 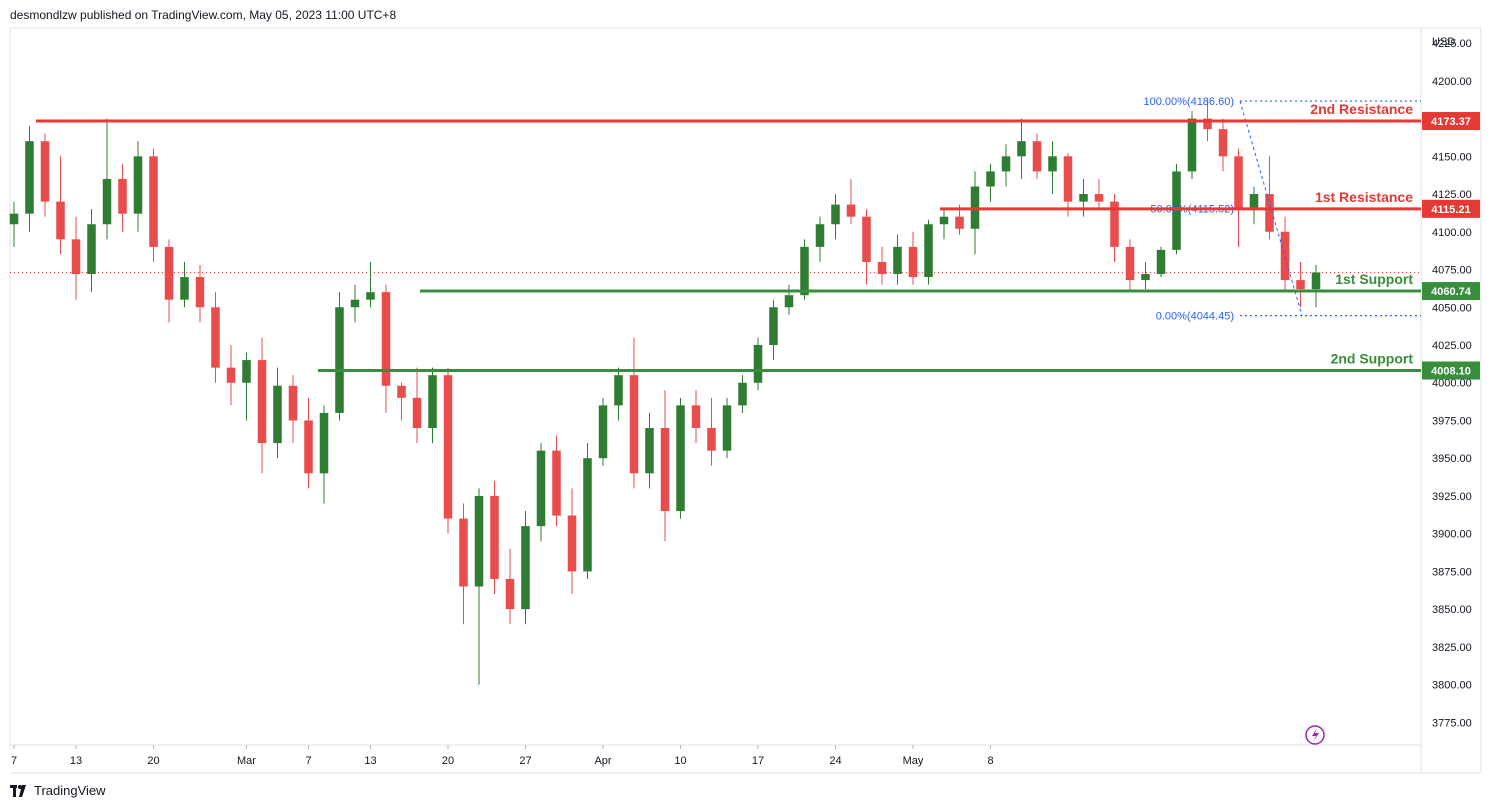 I want to click on level-2nd-resistance: 2nd Resistance 4173.37, so click(x=758, y=116).